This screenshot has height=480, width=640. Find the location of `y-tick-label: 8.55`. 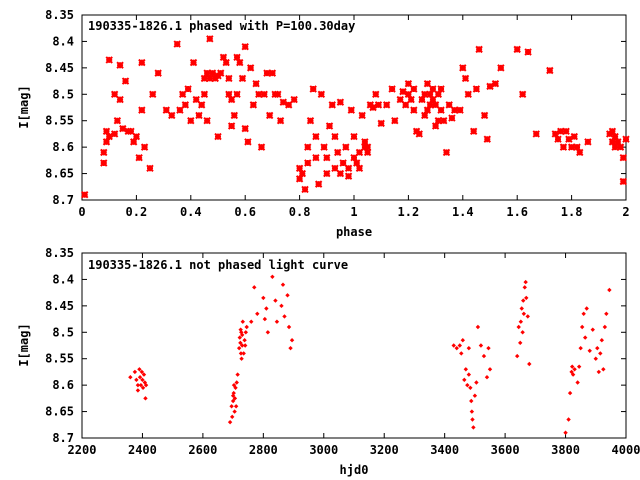

y-tick-label: 8.55 is located at coordinates (59, 359).